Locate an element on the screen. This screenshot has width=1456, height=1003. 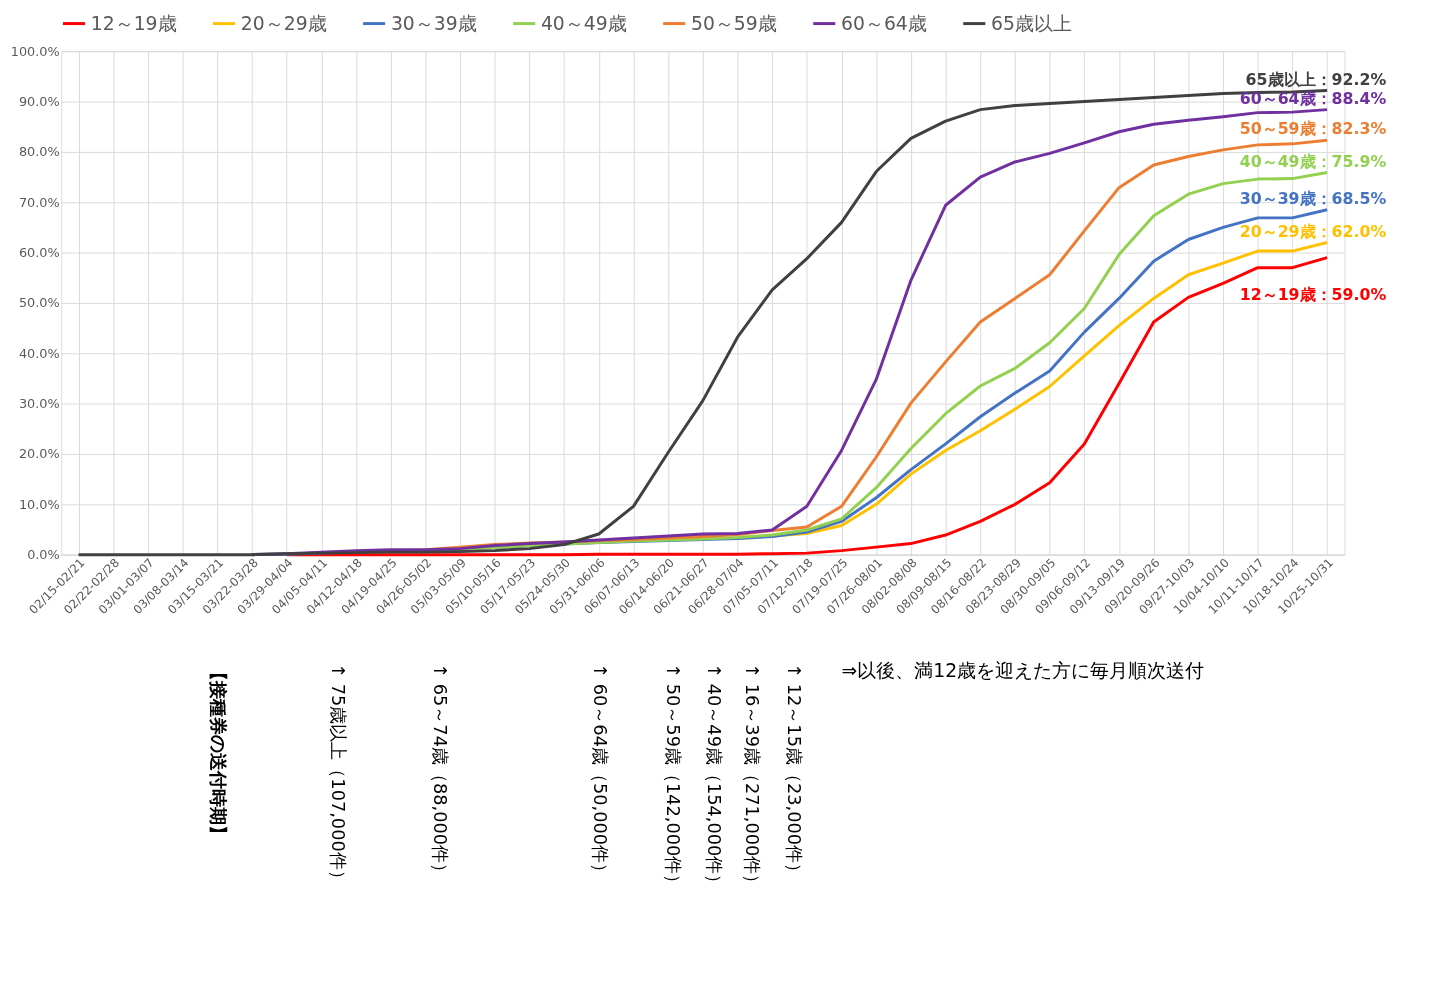
y-tick-label: 100.0% is located at coordinates (35, 51).